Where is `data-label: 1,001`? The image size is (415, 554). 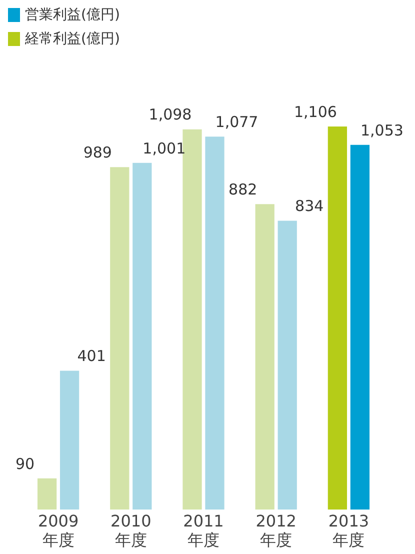 data-label: 1,001 is located at coordinates (164, 148).